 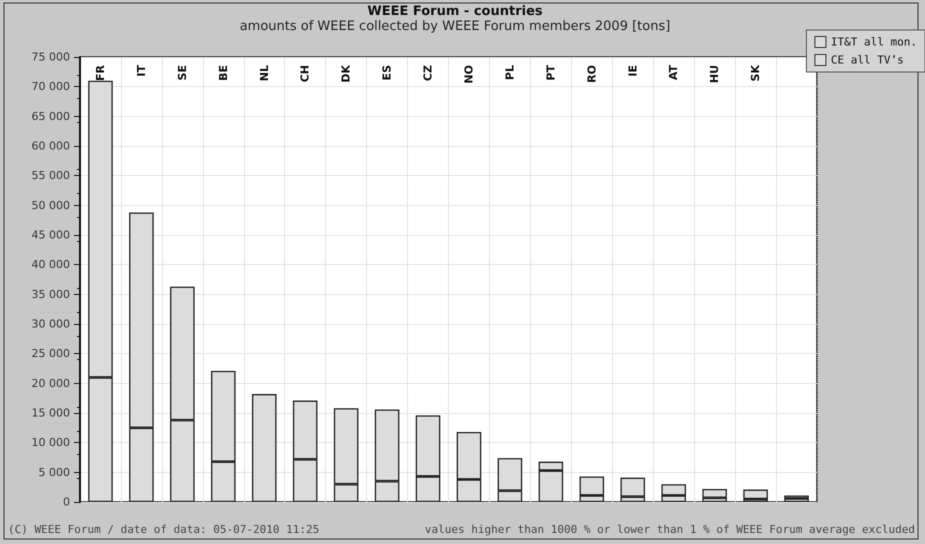 I want to click on x-tick-label: CZ, so click(x=428, y=73).